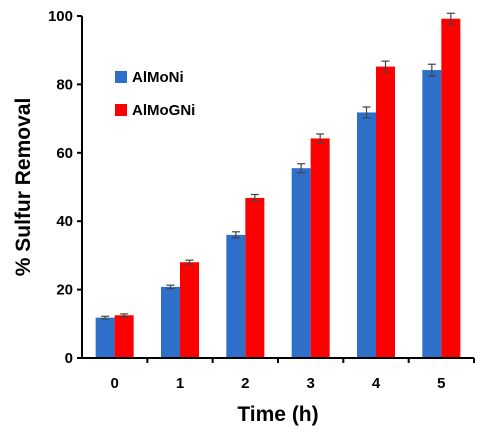 This screenshot has height=437, width=504. Describe the element at coordinates (245, 383) in the screenshot. I see `x-tick-label: 2` at that location.